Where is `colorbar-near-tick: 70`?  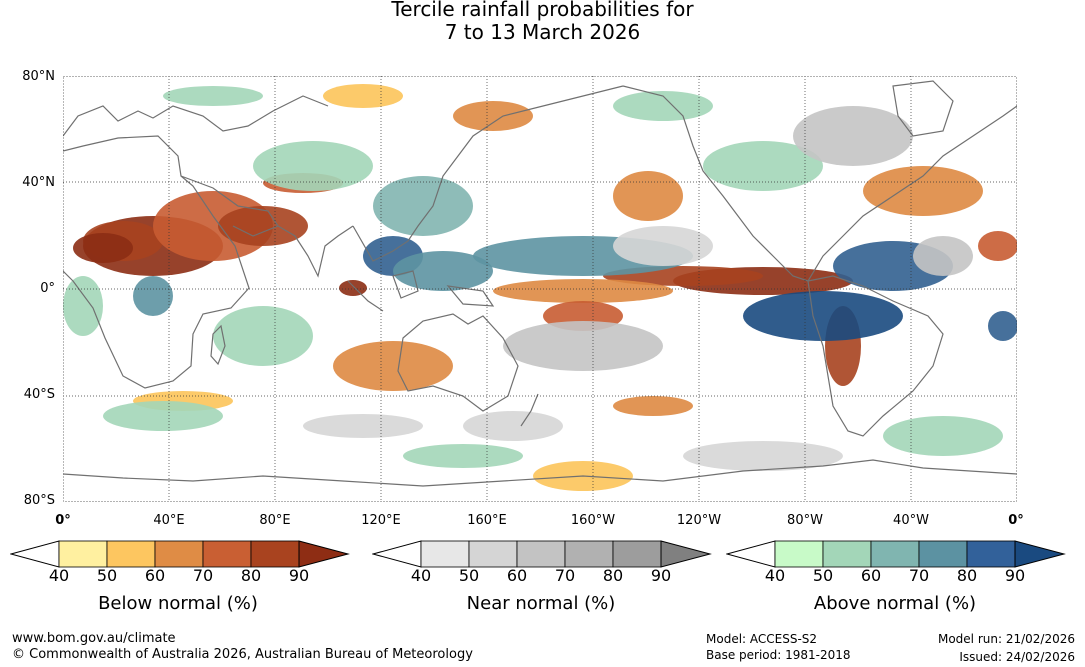
colorbar-near-tick: 70 is located at coordinates (565, 575).